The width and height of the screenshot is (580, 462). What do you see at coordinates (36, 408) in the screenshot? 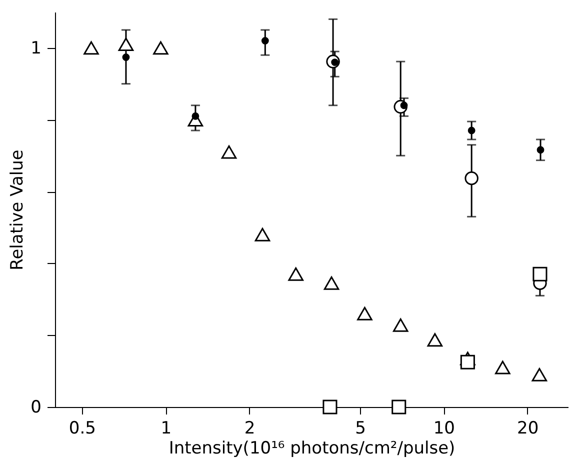
I see `y-tick-label: 0` at bounding box center [36, 408].